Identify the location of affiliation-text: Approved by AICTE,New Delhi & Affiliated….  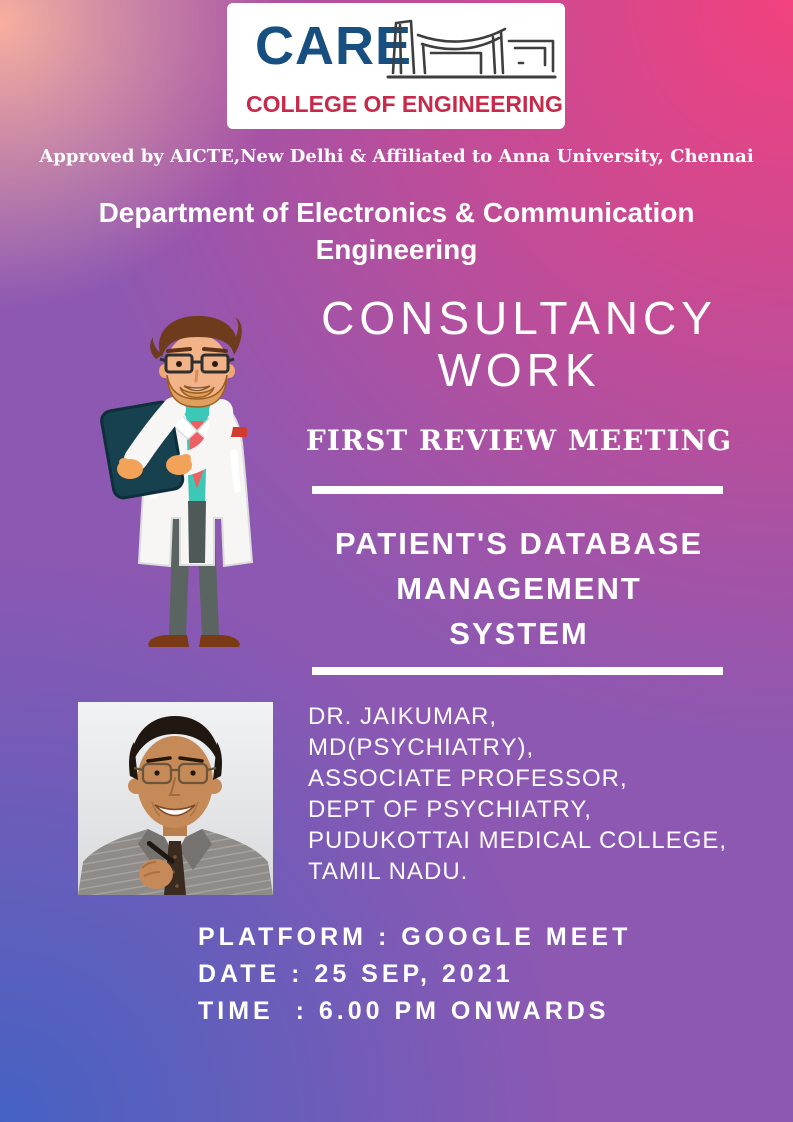
(396, 156).